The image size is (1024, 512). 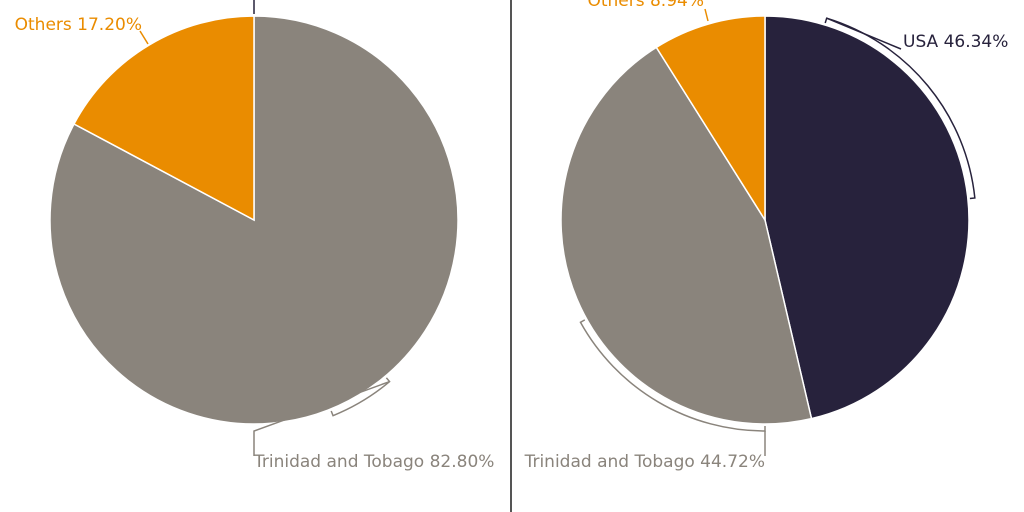 I want to click on slice-label-others: Others 8.94%, so click(x=645, y=5).